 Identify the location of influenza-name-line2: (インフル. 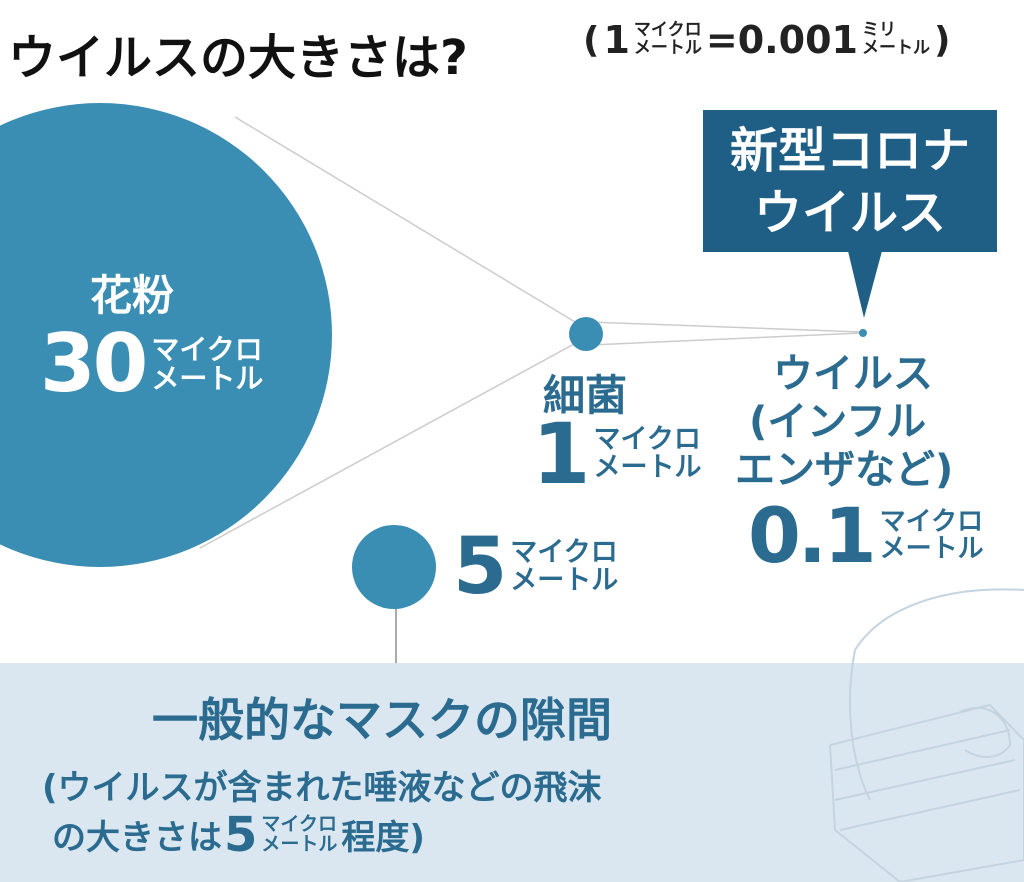
(838, 422).